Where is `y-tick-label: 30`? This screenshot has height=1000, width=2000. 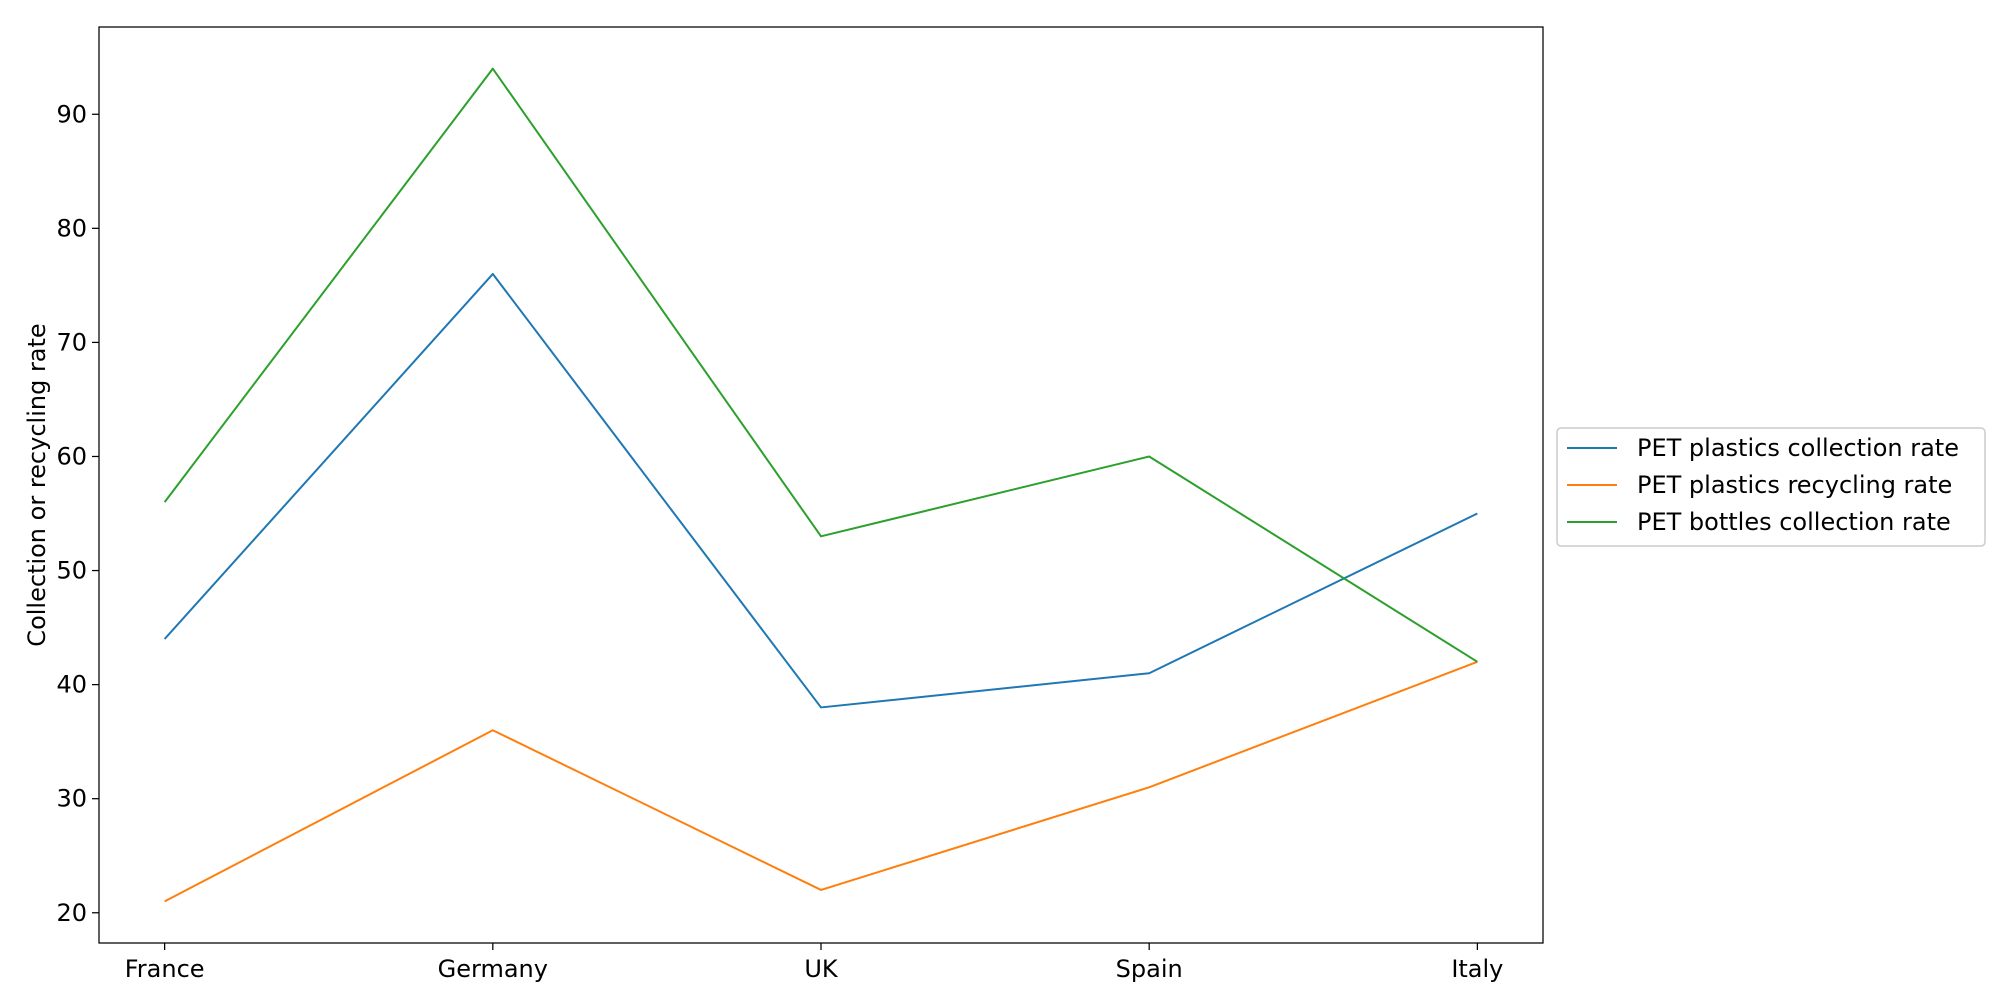 y-tick-label: 30 is located at coordinates (71, 799).